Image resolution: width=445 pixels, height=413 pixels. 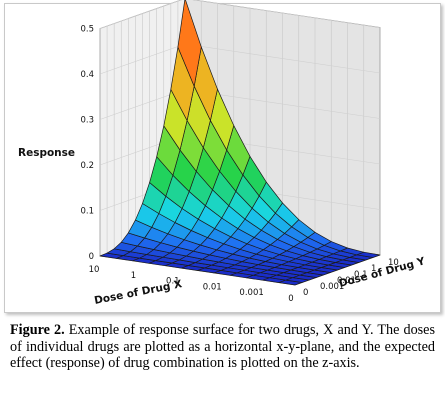 I want to click on z-tick-label: 0.5, so click(x=87, y=30).